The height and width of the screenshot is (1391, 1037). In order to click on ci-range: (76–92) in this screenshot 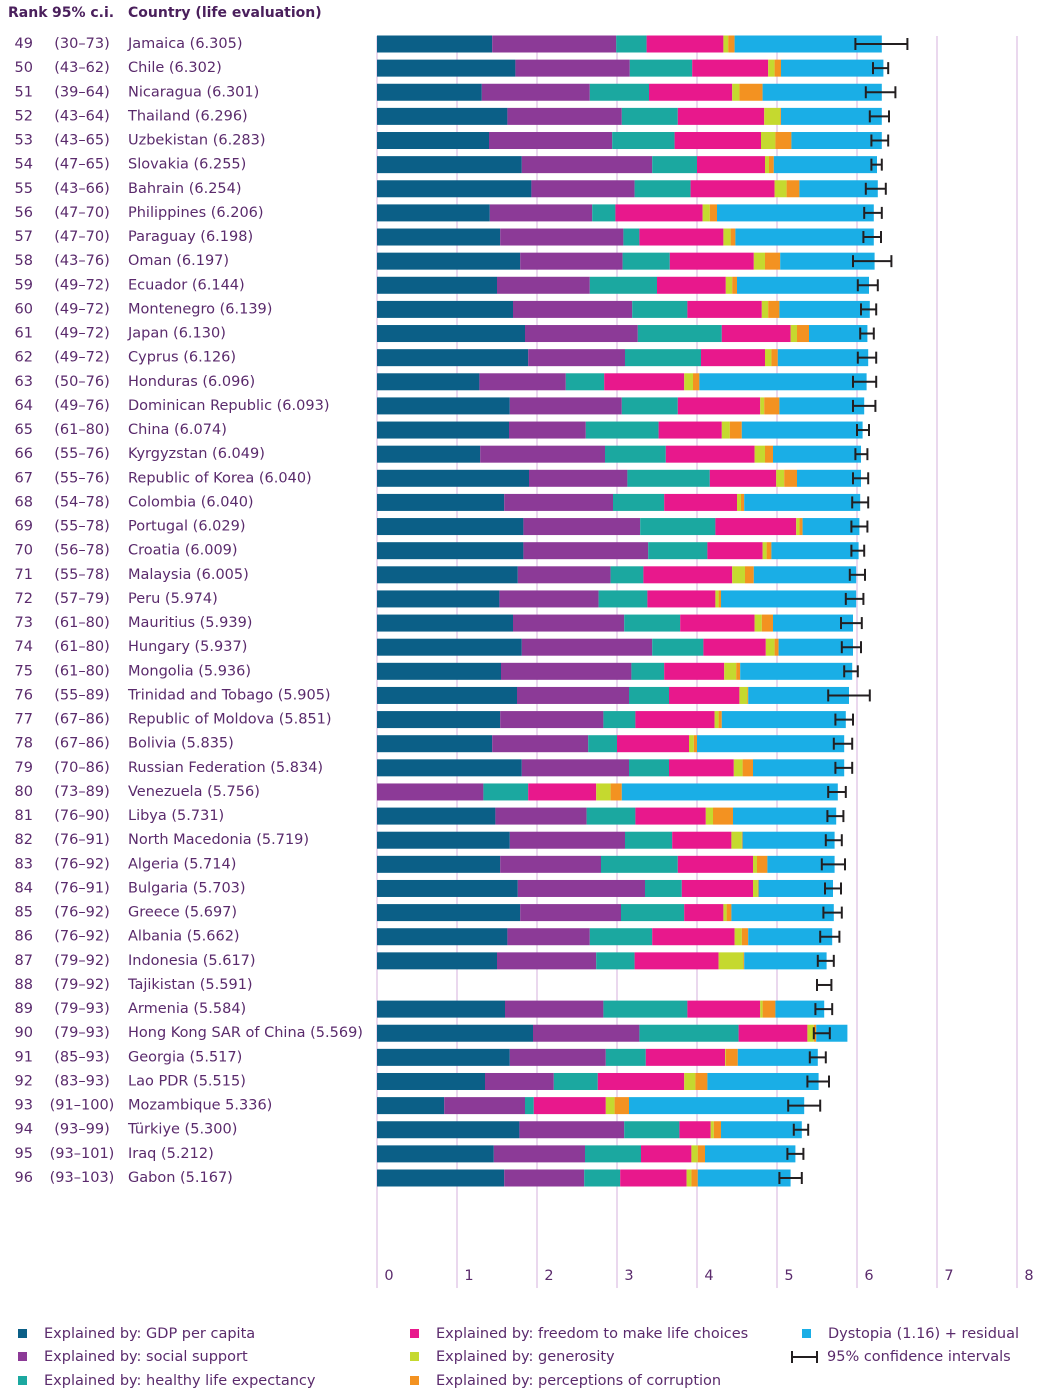, I will do `click(81, 864)`.